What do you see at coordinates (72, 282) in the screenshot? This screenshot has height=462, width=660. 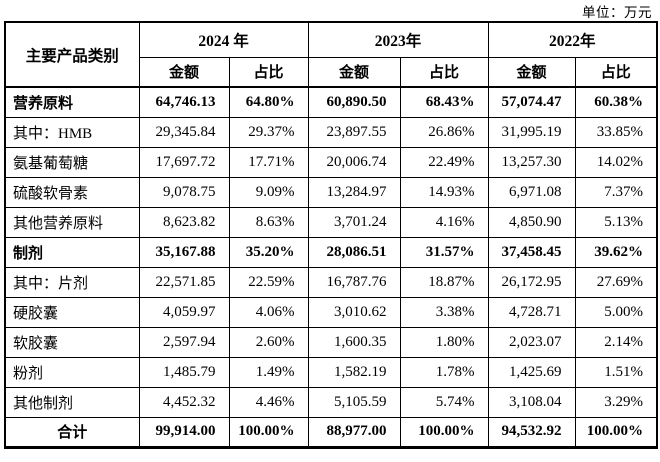 I see `category-cell: 其中：片剂` at bounding box center [72, 282].